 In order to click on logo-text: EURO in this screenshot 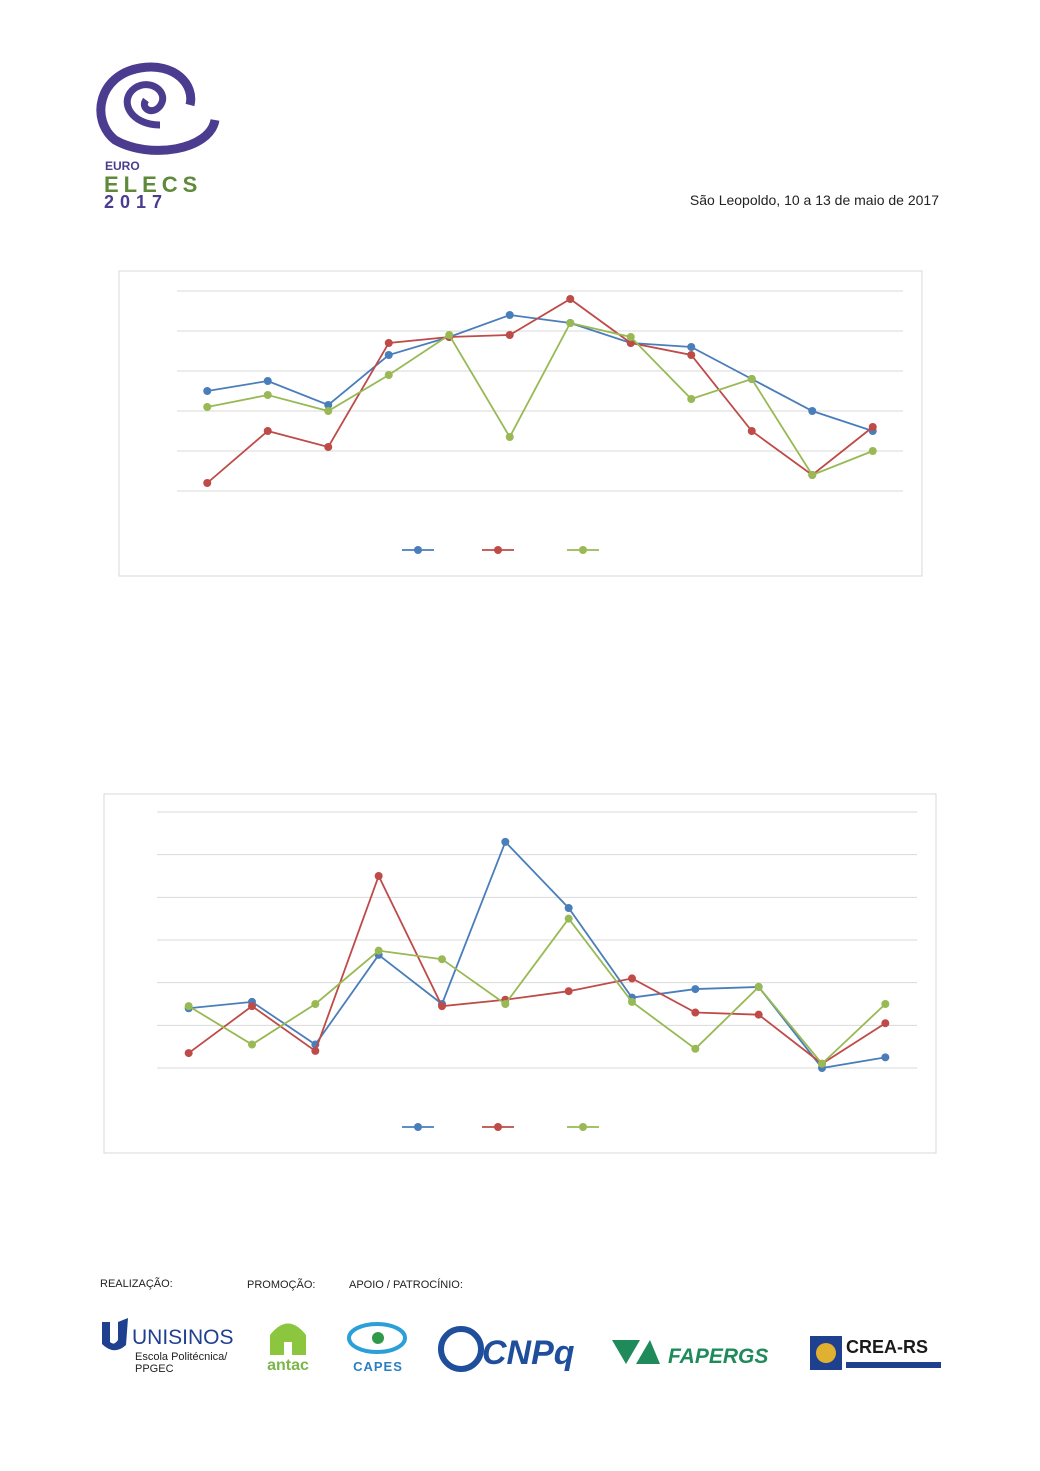, I will do `click(122, 166)`.